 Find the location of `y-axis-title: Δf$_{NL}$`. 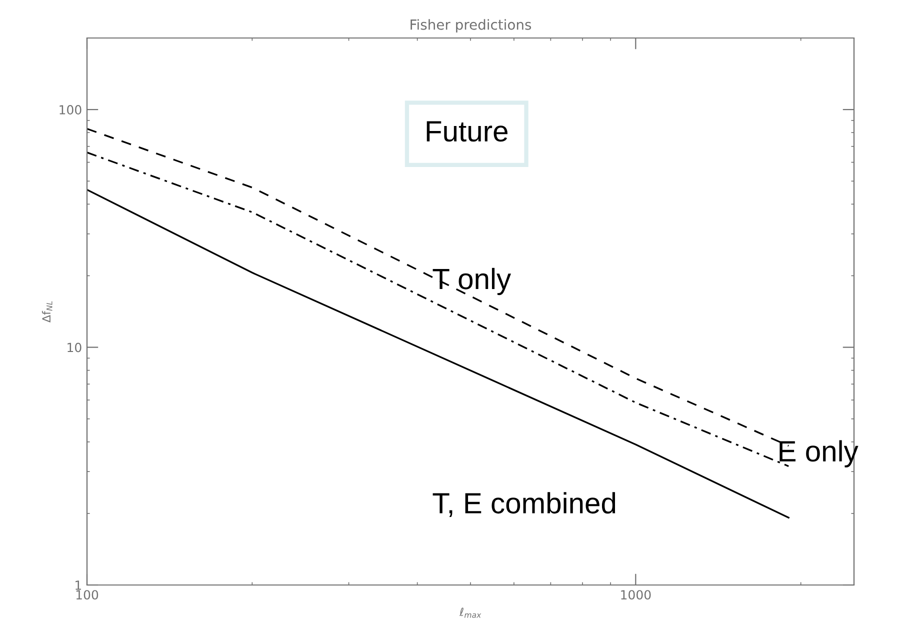

y-axis-title: Δf$_{NL}$ is located at coordinates (47, 311).